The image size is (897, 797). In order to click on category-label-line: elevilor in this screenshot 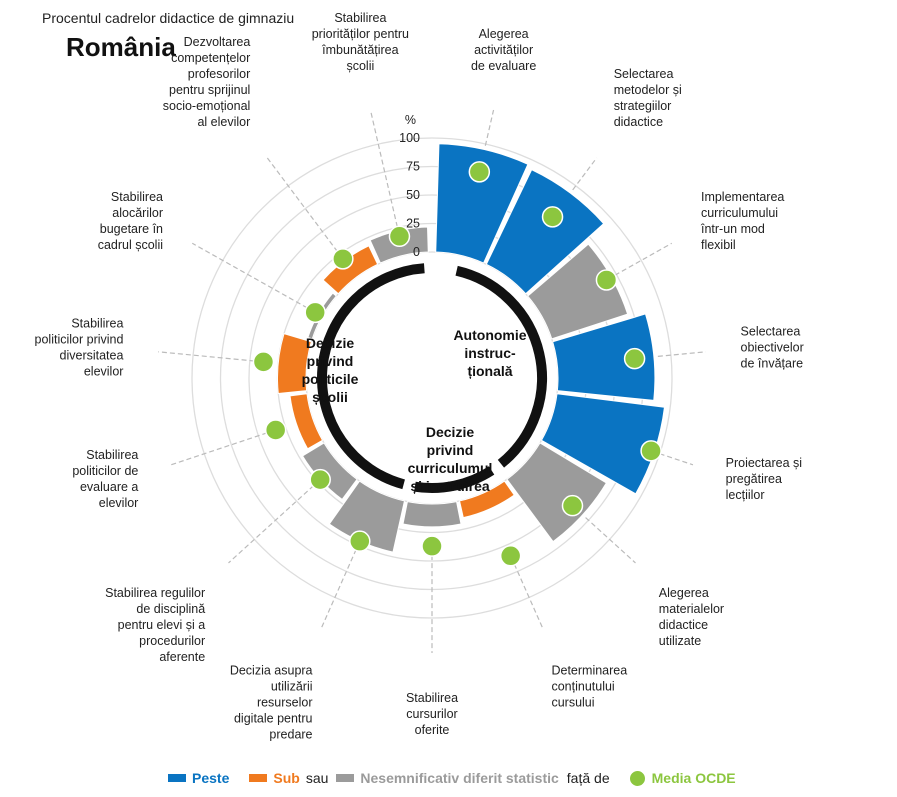, I will do `click(104, 372)`.